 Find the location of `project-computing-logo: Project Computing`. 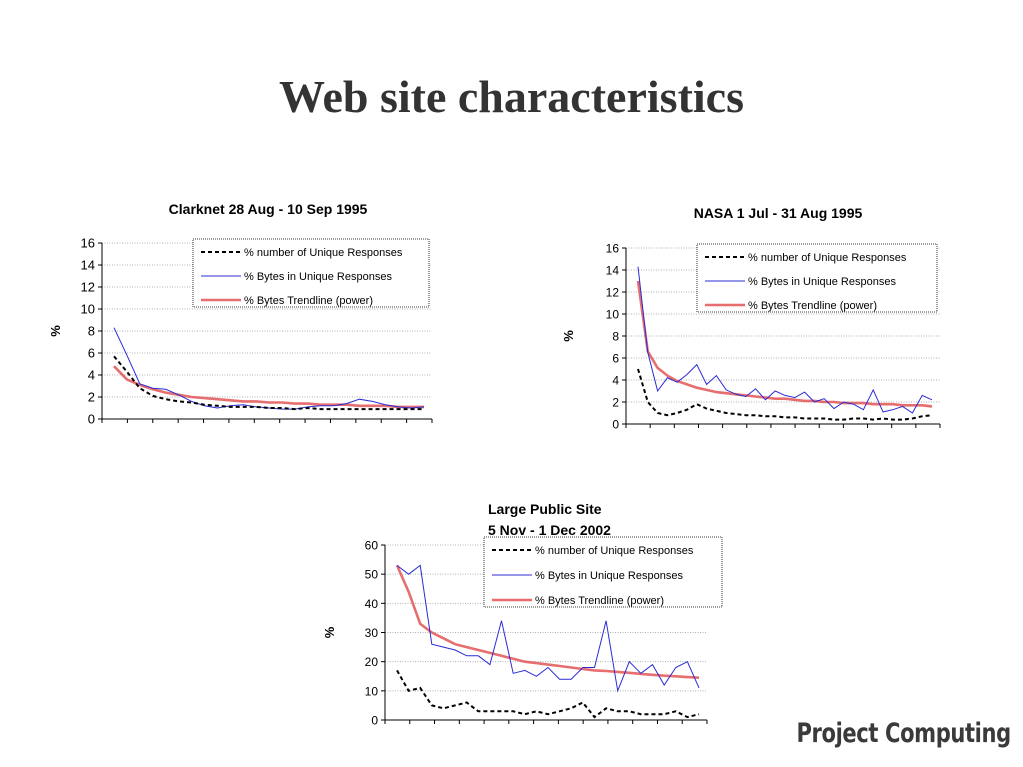

project-computing-logo: Project Computing is located at coordinates (904, 733).